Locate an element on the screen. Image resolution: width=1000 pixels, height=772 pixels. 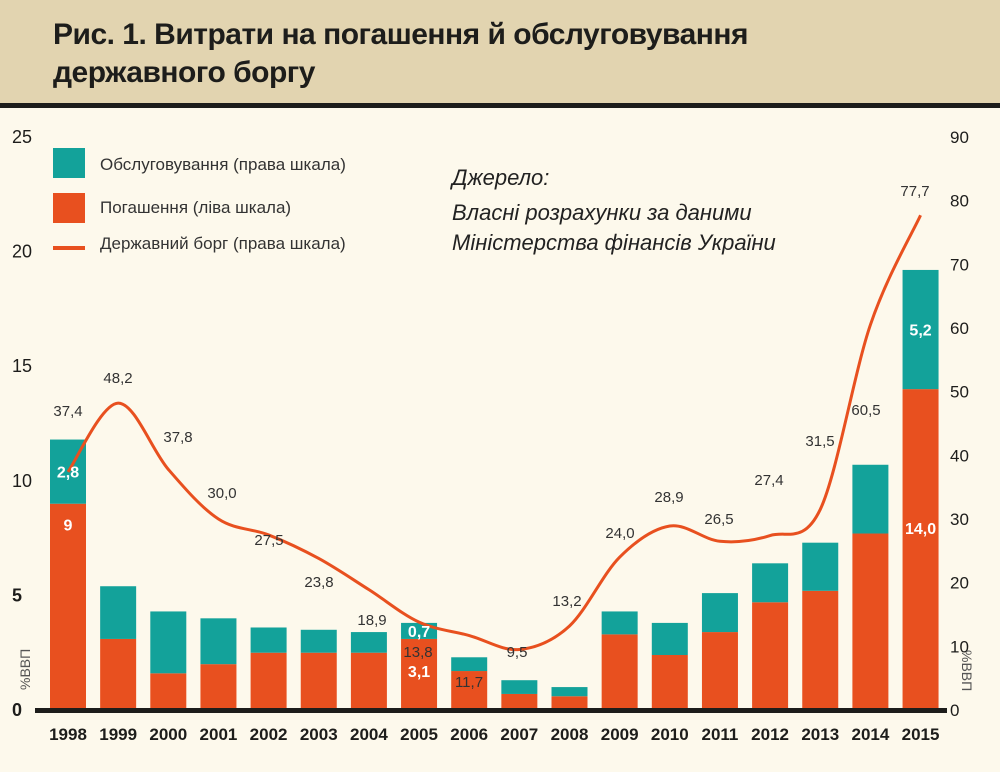
x-tick-label: 2012 is located at coordinates (770, 734).